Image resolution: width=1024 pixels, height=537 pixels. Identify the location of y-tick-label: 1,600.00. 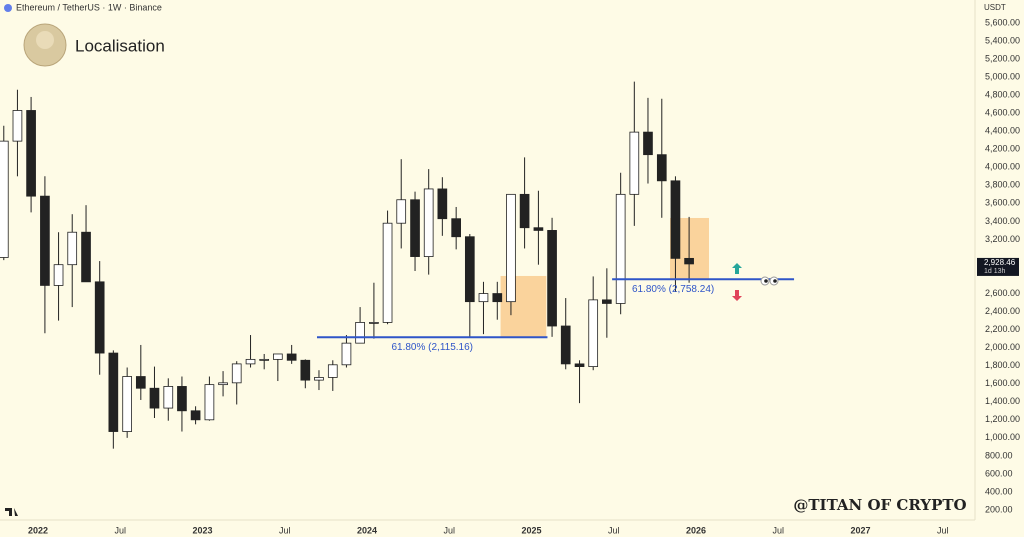
(1002, 383).